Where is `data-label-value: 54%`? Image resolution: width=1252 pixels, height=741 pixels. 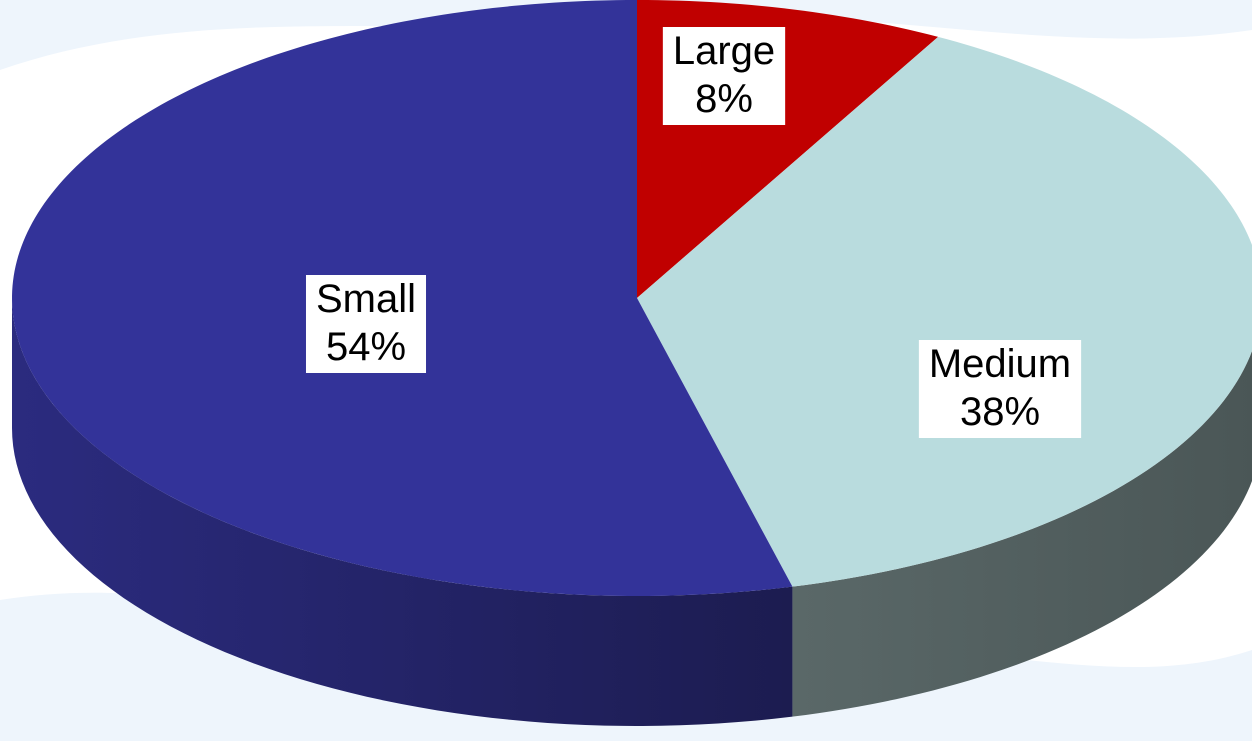
data-label-value: 54% is located at coordinates (366, 347).